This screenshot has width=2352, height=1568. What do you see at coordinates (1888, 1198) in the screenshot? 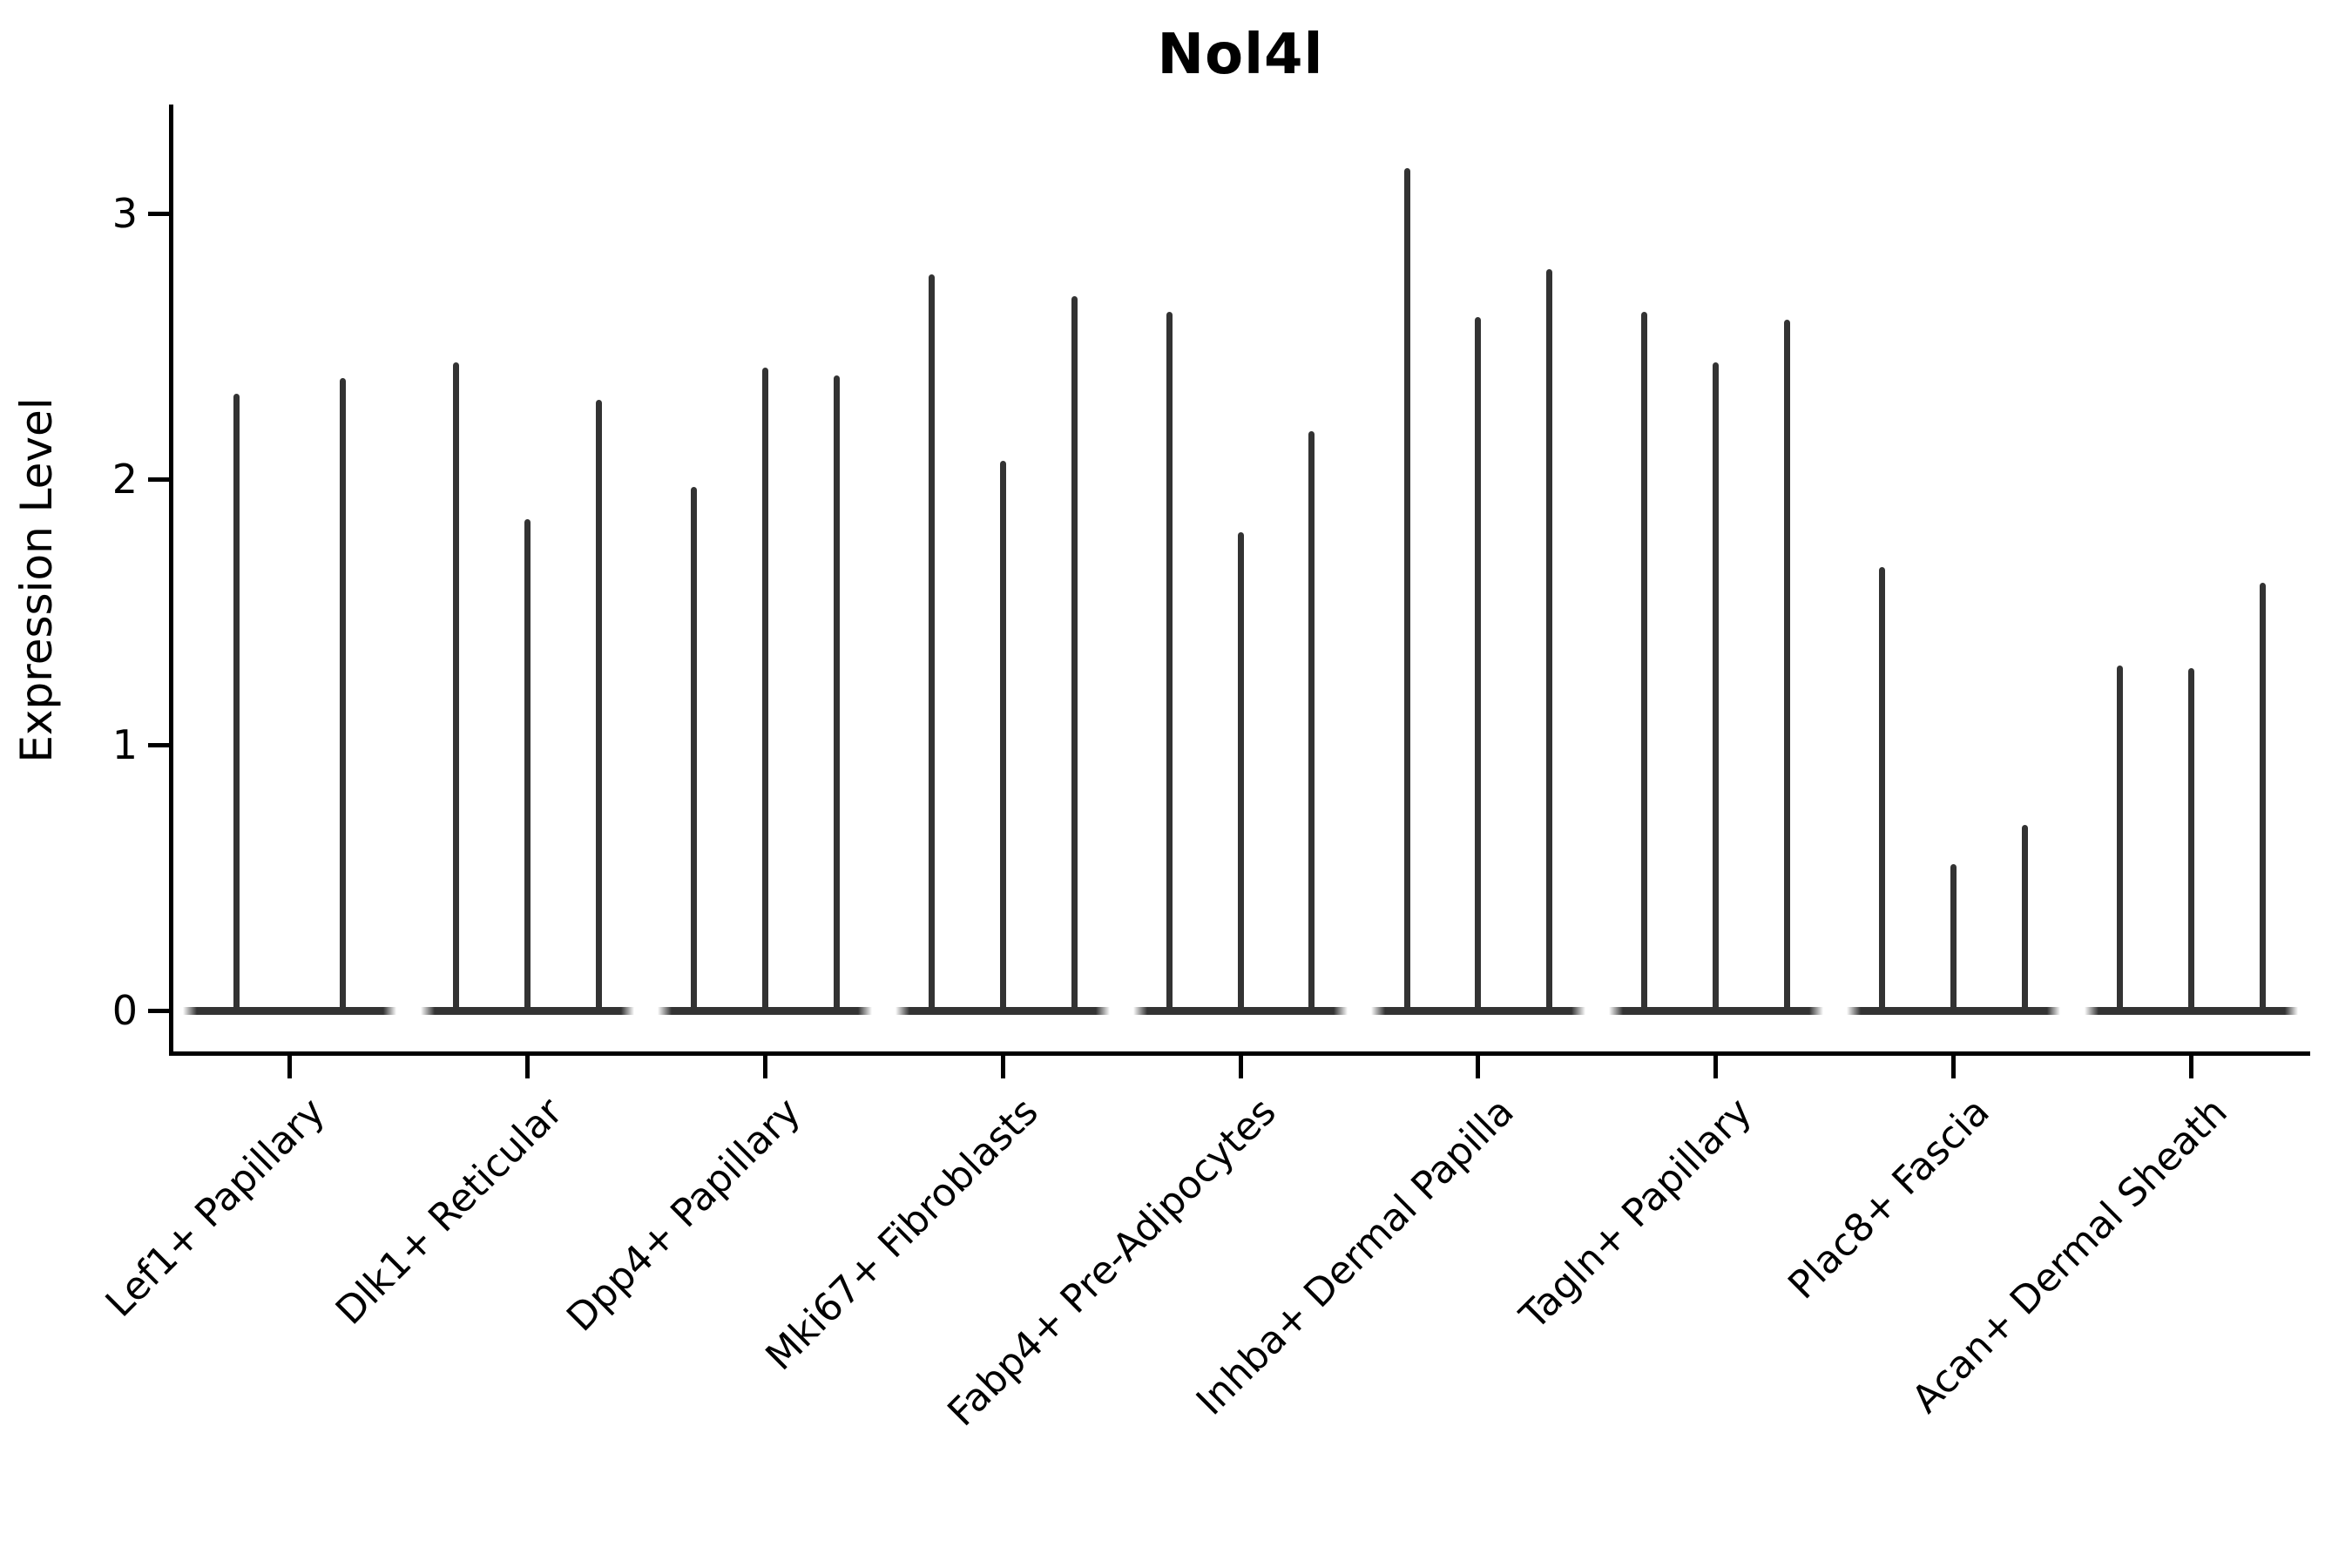
I see `x-tick-label: Plac8+ Fascia` at bounding box center [1888, 1198].